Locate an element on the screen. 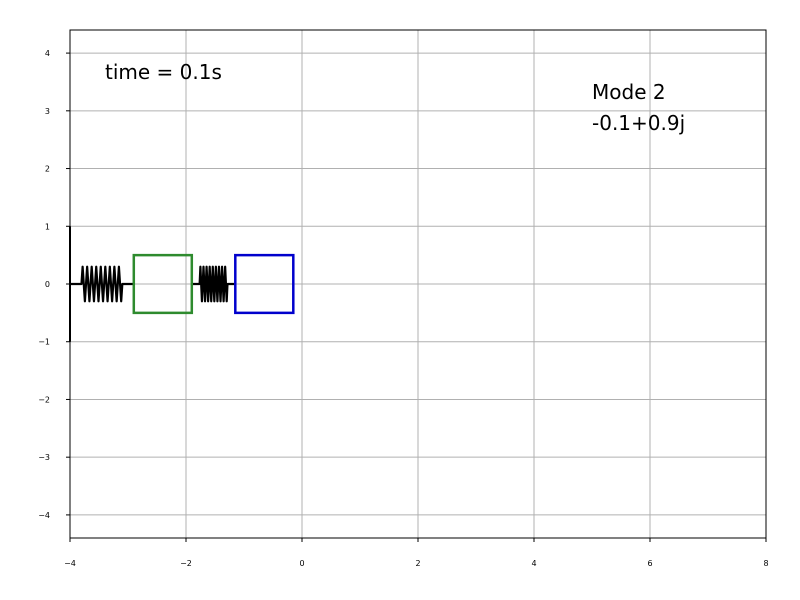 This screenshot has width=800, height=600. x-tick-label: −2 is located at coordinates (186, 563).